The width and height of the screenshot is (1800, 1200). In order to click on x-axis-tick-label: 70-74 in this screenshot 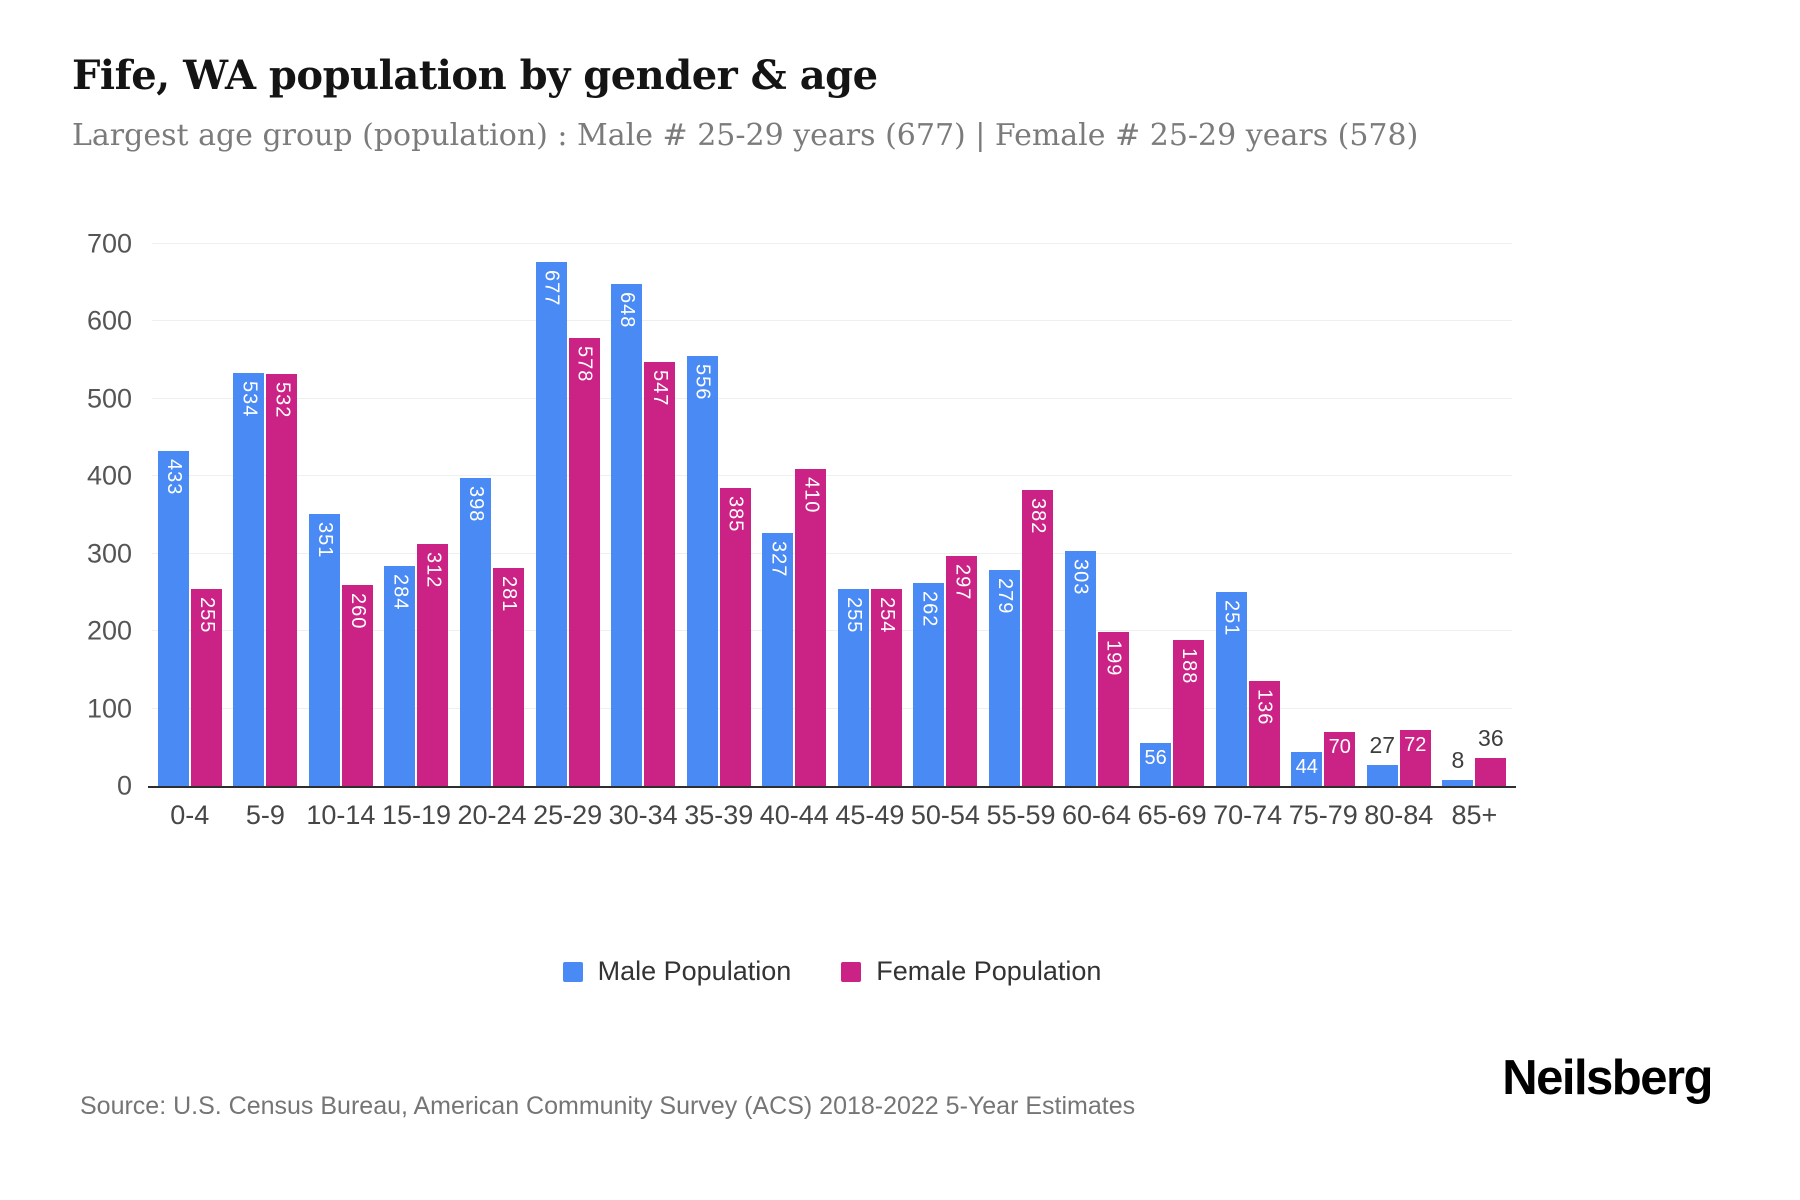, I will do `click(1248, 815)`.